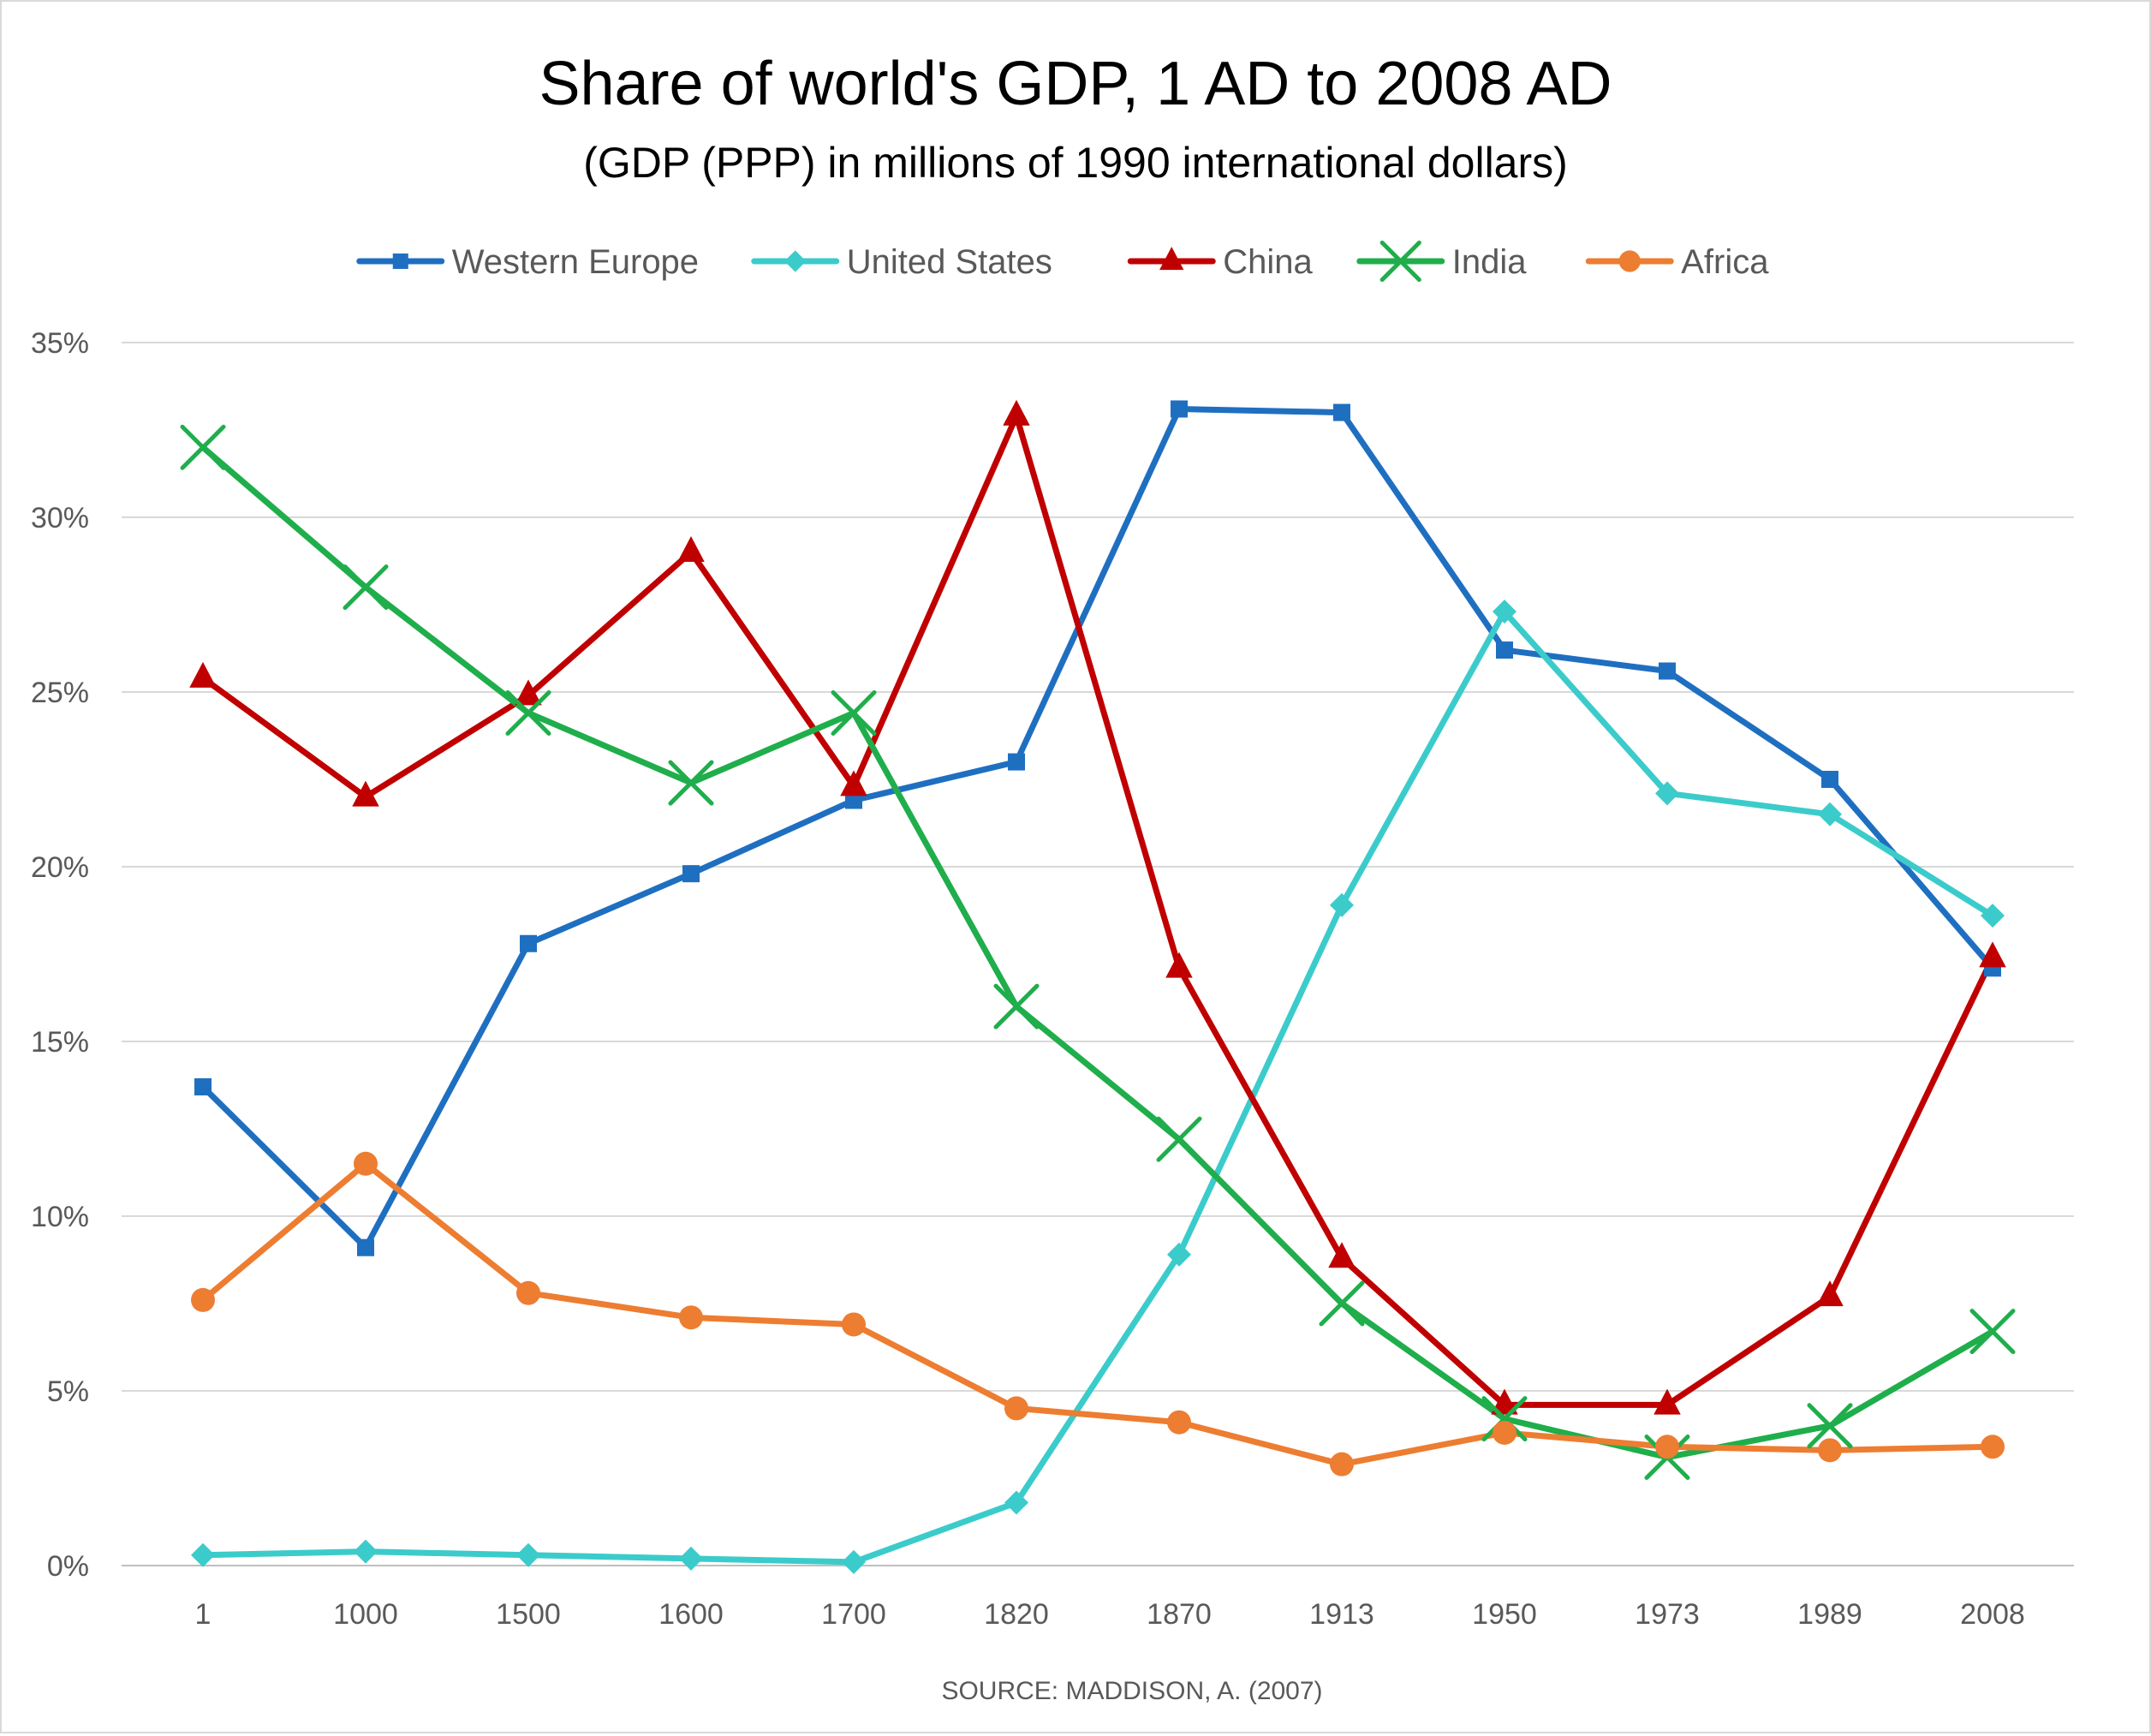  What do you see at coordinates (1829, 1614) in the screenshot?
I see `x-tick-label: 1989` at bounding box center [1829, 1614].